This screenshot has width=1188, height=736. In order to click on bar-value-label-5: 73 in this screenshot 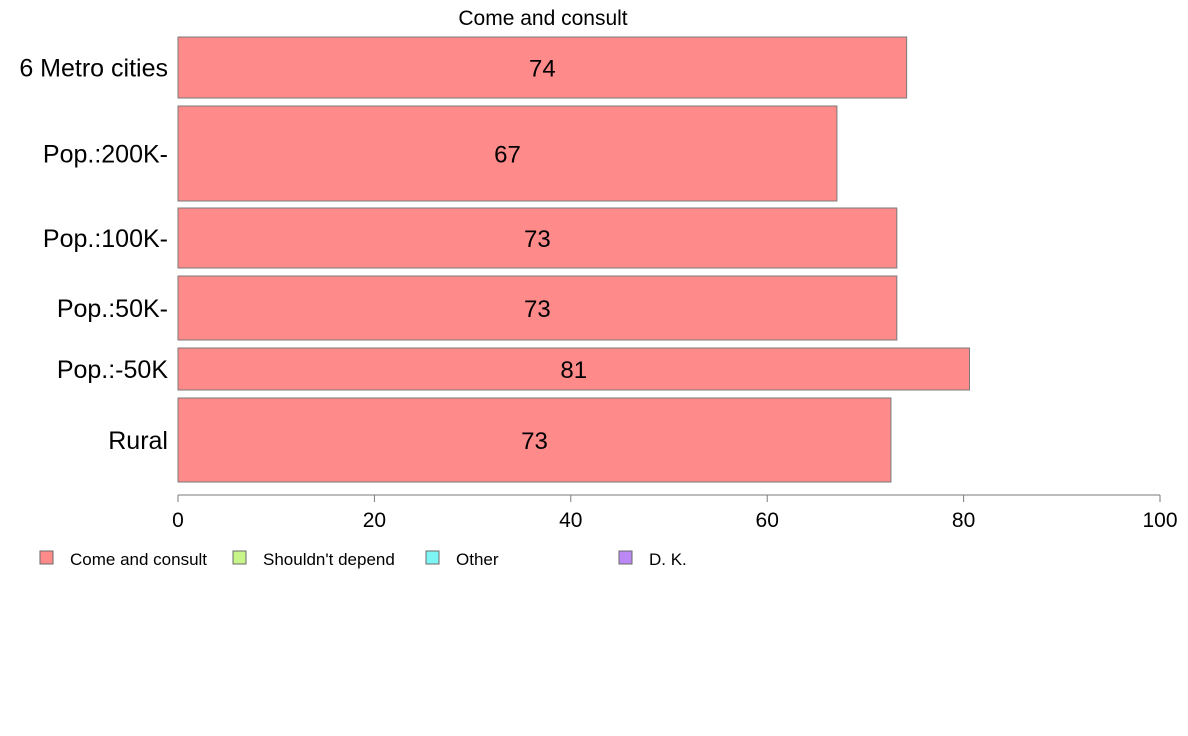, I will do `click(534, 441)`.